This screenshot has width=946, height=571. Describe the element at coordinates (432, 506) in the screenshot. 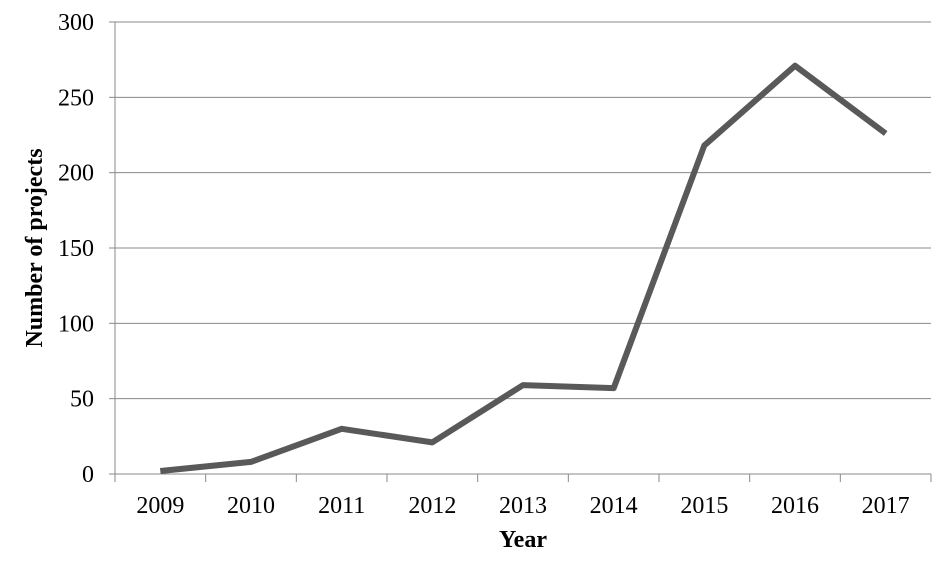

I see `x-tick-label: 2012` at that location.